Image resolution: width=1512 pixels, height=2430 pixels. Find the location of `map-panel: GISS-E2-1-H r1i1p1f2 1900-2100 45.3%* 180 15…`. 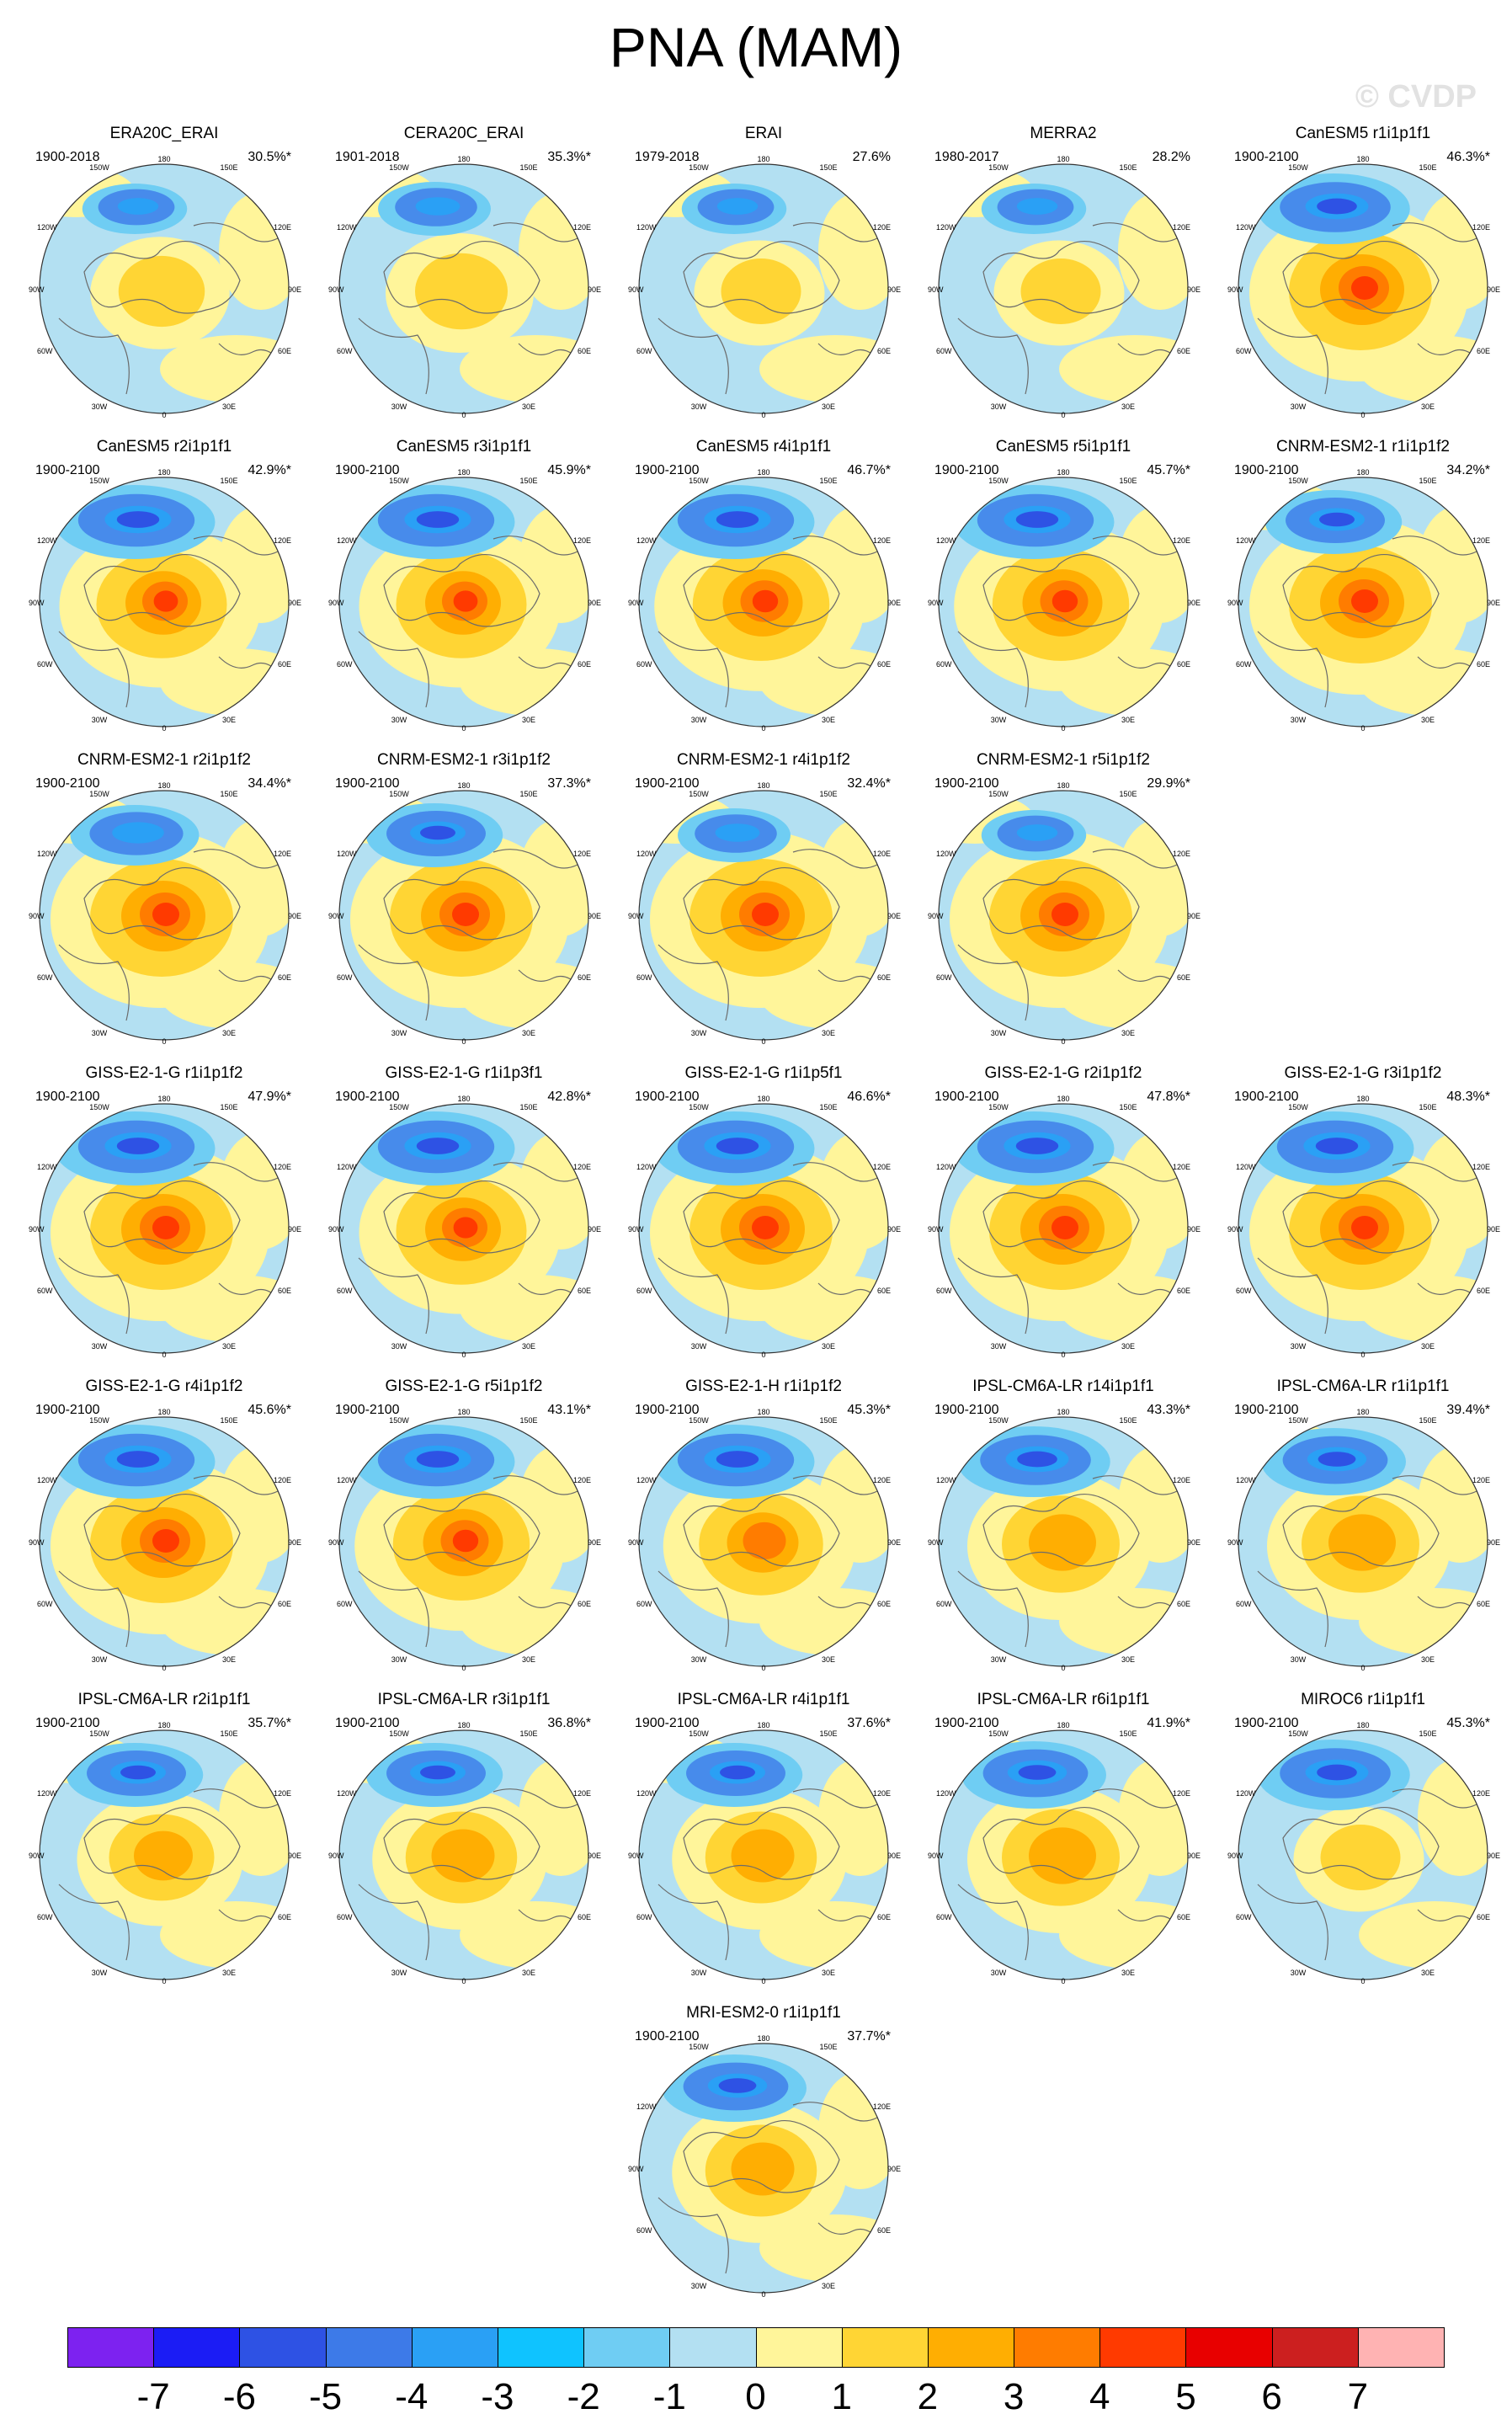

map-panel: GISS-E2-1-H r1i1p1f2 1900-2100 45.3%* 180 15… is located at coordinates (764, 1525).